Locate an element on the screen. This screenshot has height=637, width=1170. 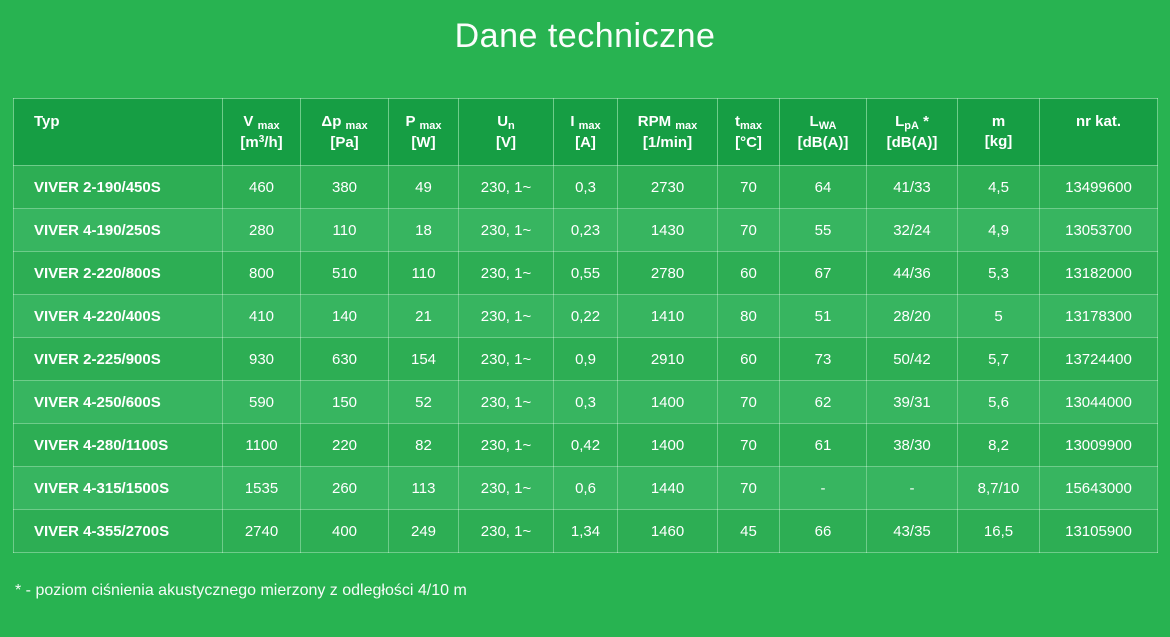
value-cell: 13178300 is located at coordinates (1098, 316).